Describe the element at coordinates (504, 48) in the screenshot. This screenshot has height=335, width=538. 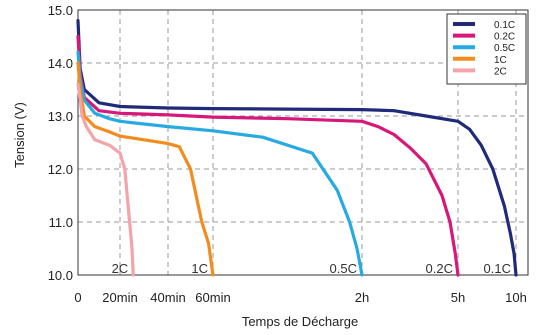
I see `legend-label: 0.5C` at that location.